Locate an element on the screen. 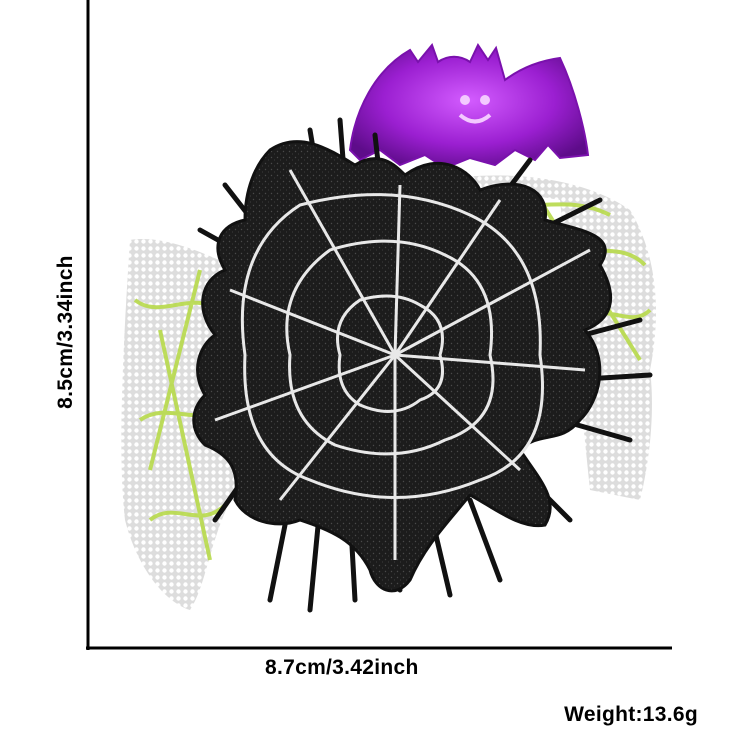 This screenshot has height=750, width=750. height-dimension-label: 8.5cm/3.34inch is located at coordinates (65, 332).